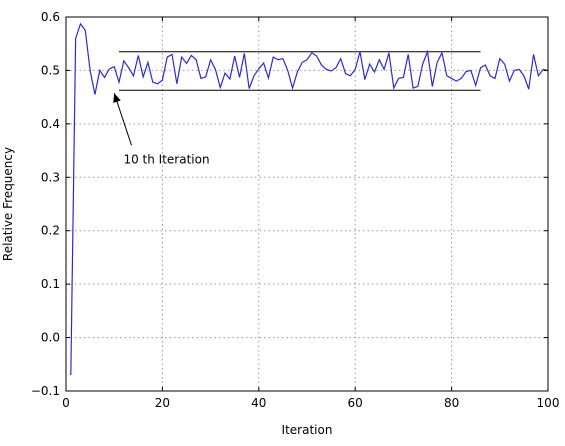  I want to click on y-tick-label: 0.4, so click(50, 124).